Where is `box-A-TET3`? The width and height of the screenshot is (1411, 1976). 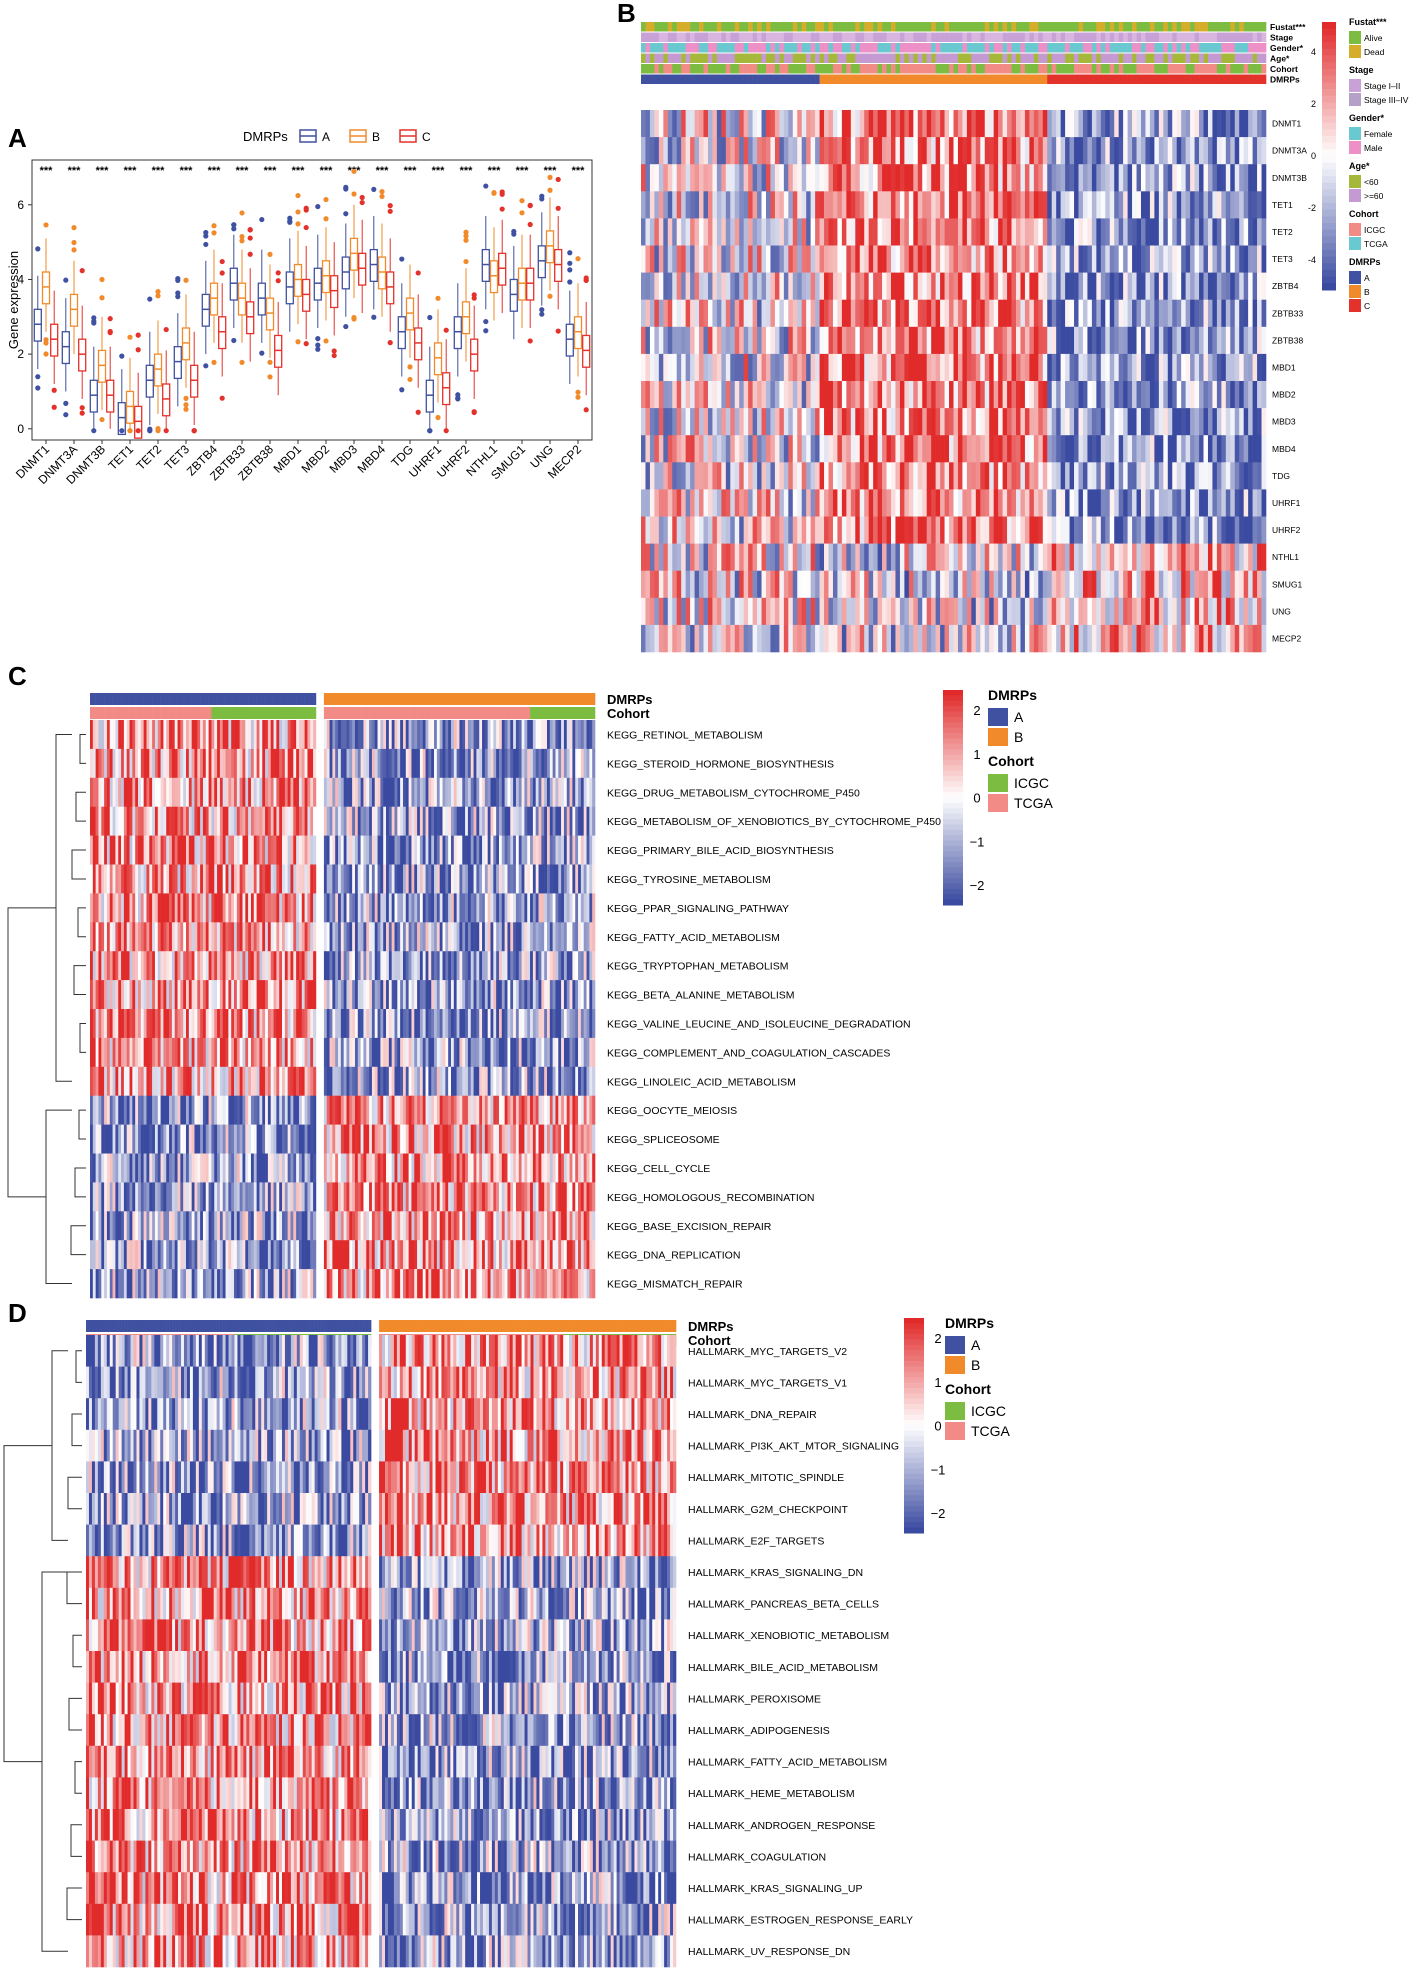 box-A-TET3 is located at coordinates (177, 341).